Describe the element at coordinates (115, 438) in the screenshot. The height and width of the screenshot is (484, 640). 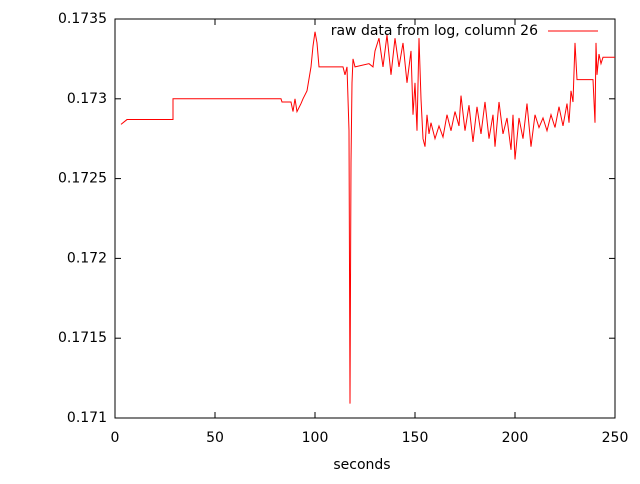
I see `x-tick-label: 0` at that location.